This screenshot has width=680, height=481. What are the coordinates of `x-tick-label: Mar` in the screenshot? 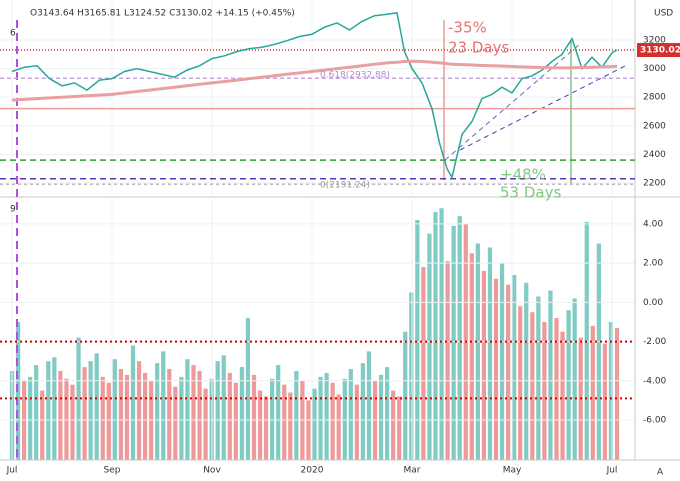 It's located at (412, 471).